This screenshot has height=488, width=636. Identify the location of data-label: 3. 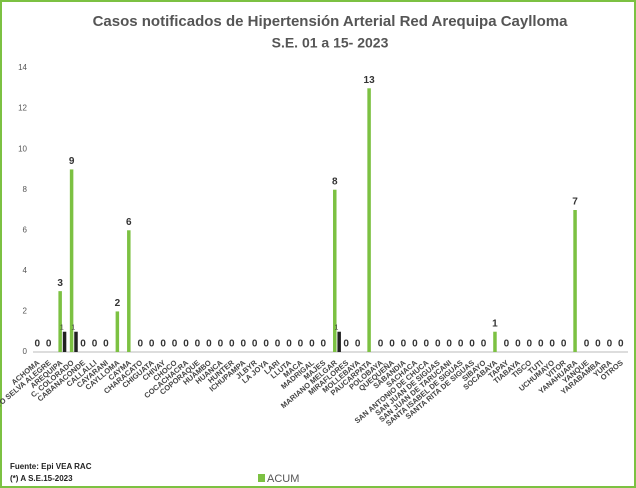
(60, 283).